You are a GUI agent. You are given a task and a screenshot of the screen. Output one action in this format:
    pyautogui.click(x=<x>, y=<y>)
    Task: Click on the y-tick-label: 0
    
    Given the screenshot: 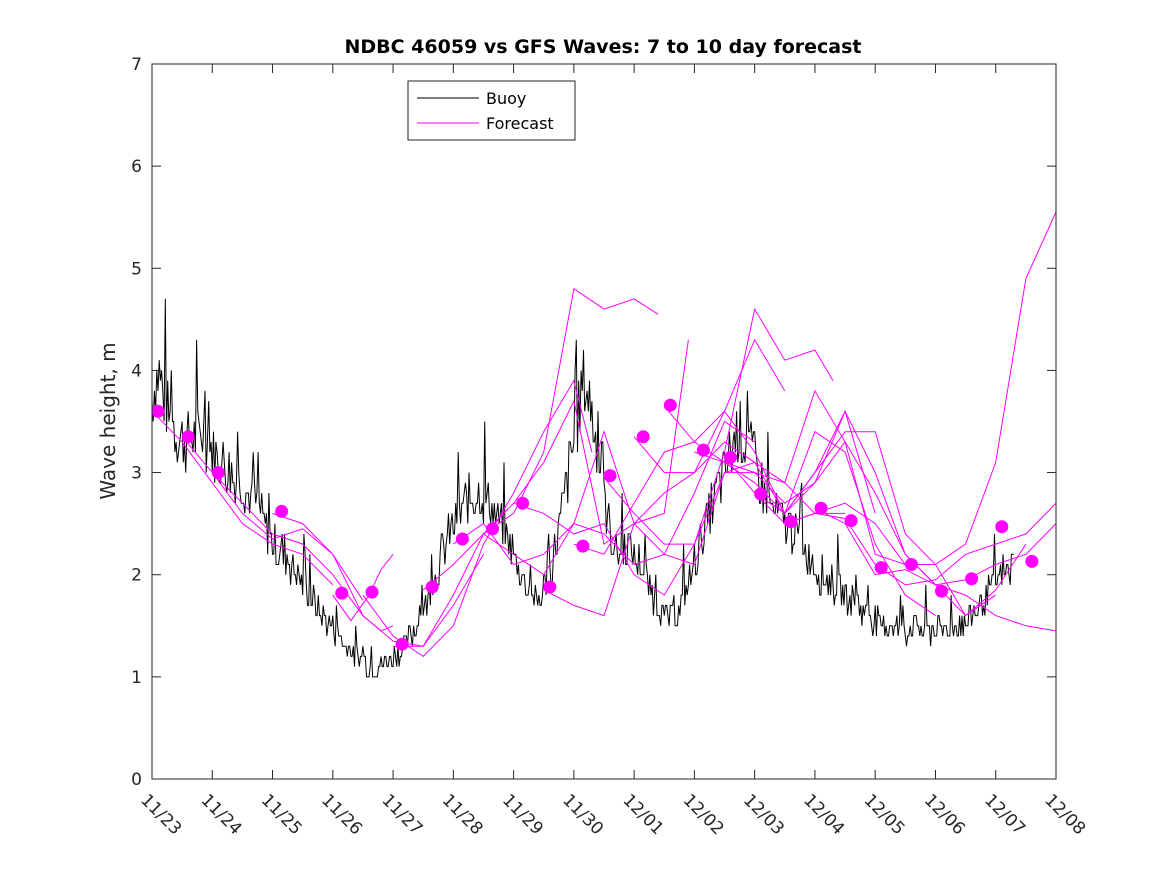 What is the action you would take?
    pyautogui.click(x=136, y=780)
    